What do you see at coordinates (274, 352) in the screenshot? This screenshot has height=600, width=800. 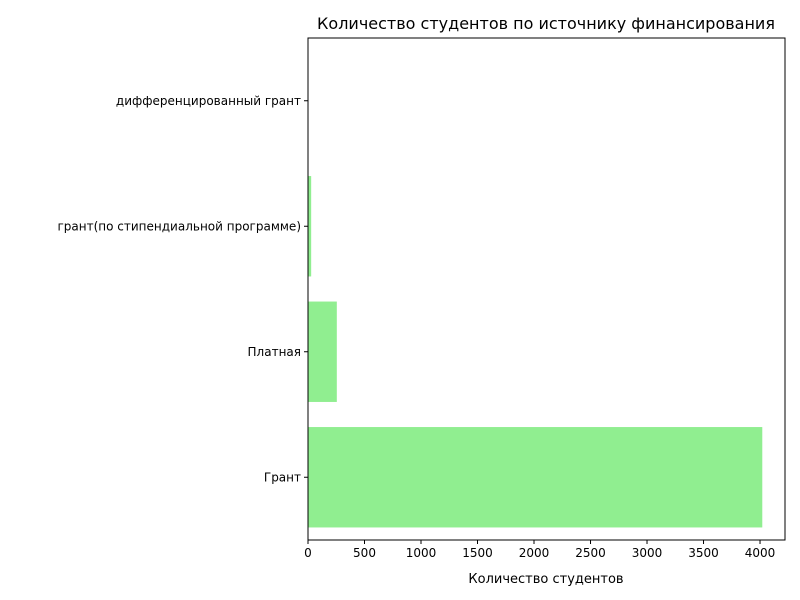 I see `y-tick-label: Платная` at bounding box center [274, 352].